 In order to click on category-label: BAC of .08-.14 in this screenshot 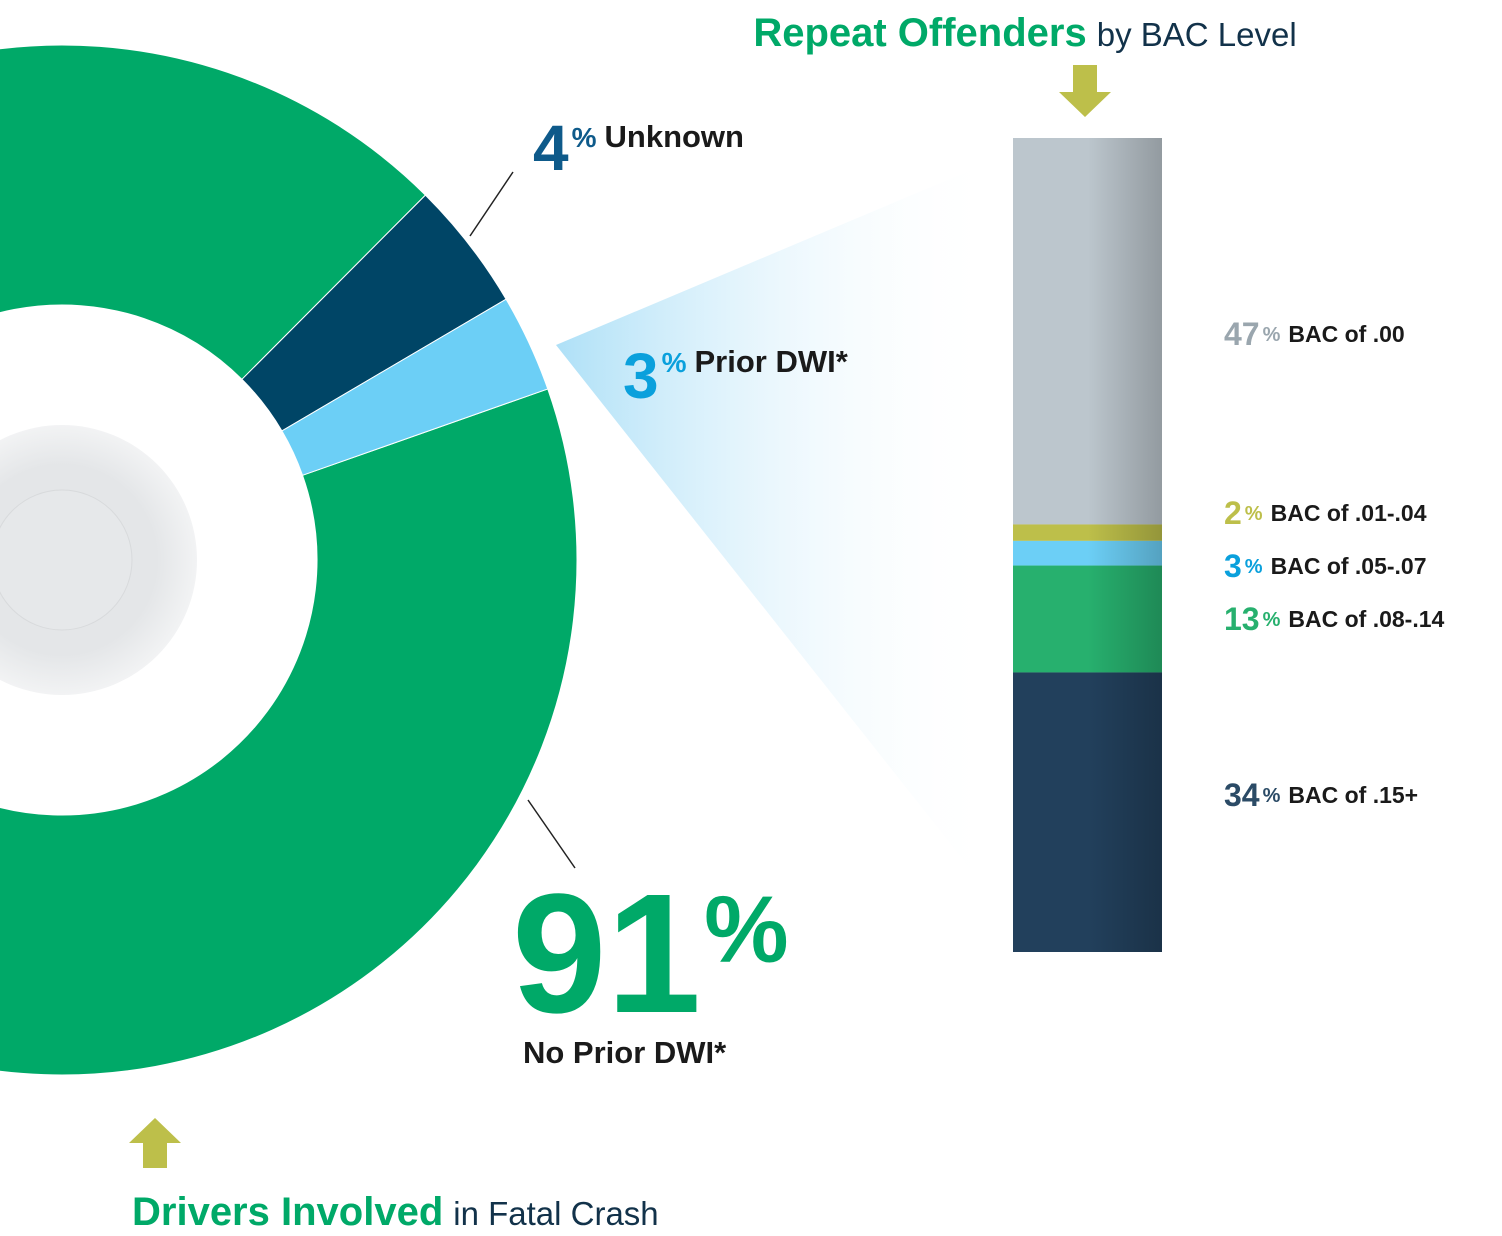, I will do `click(1366, 619)`.